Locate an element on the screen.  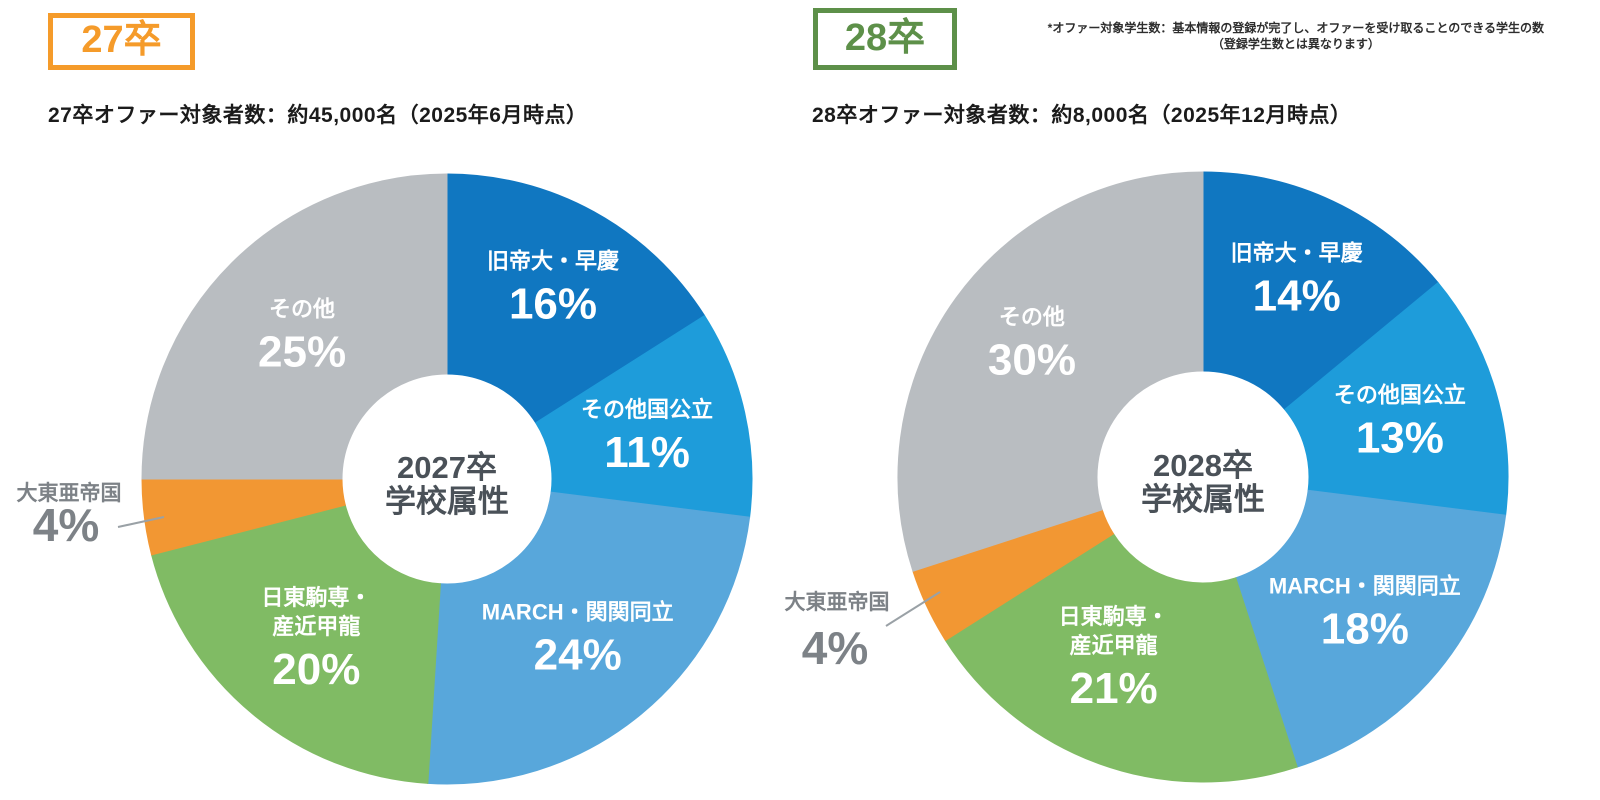
donut-0-segment-5-name: その他 is located at coordinates (302, 309).